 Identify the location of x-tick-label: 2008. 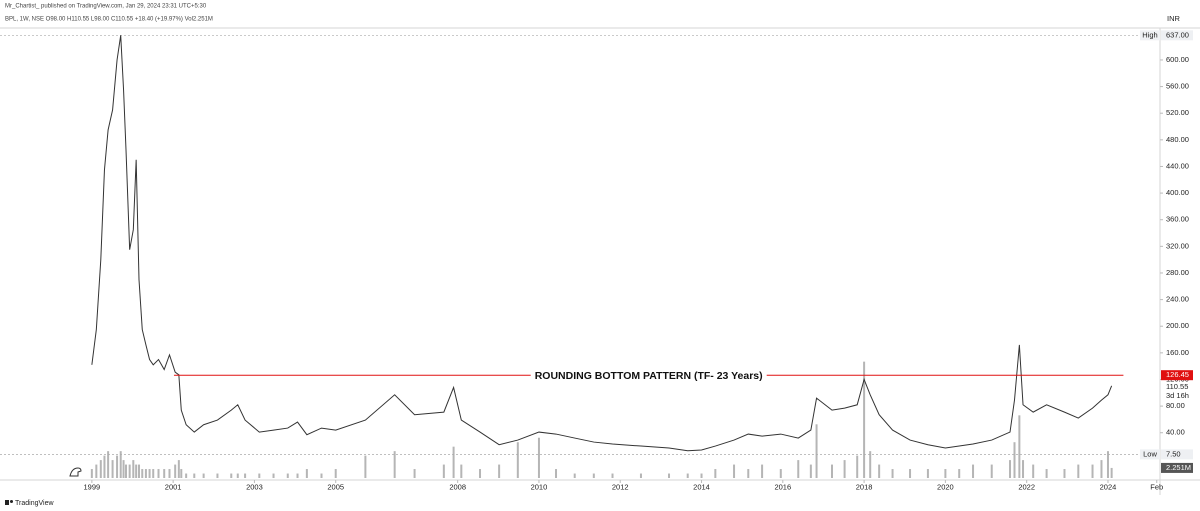
(457, 486).